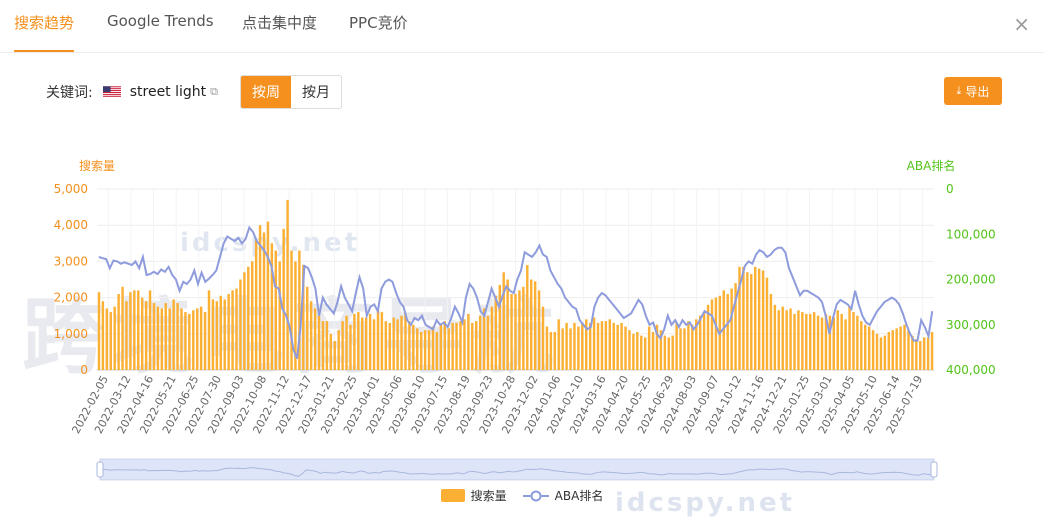  Describe the element at coordinates (517, 469) in the screenshot. I see `data-zoom-slider` at that location.